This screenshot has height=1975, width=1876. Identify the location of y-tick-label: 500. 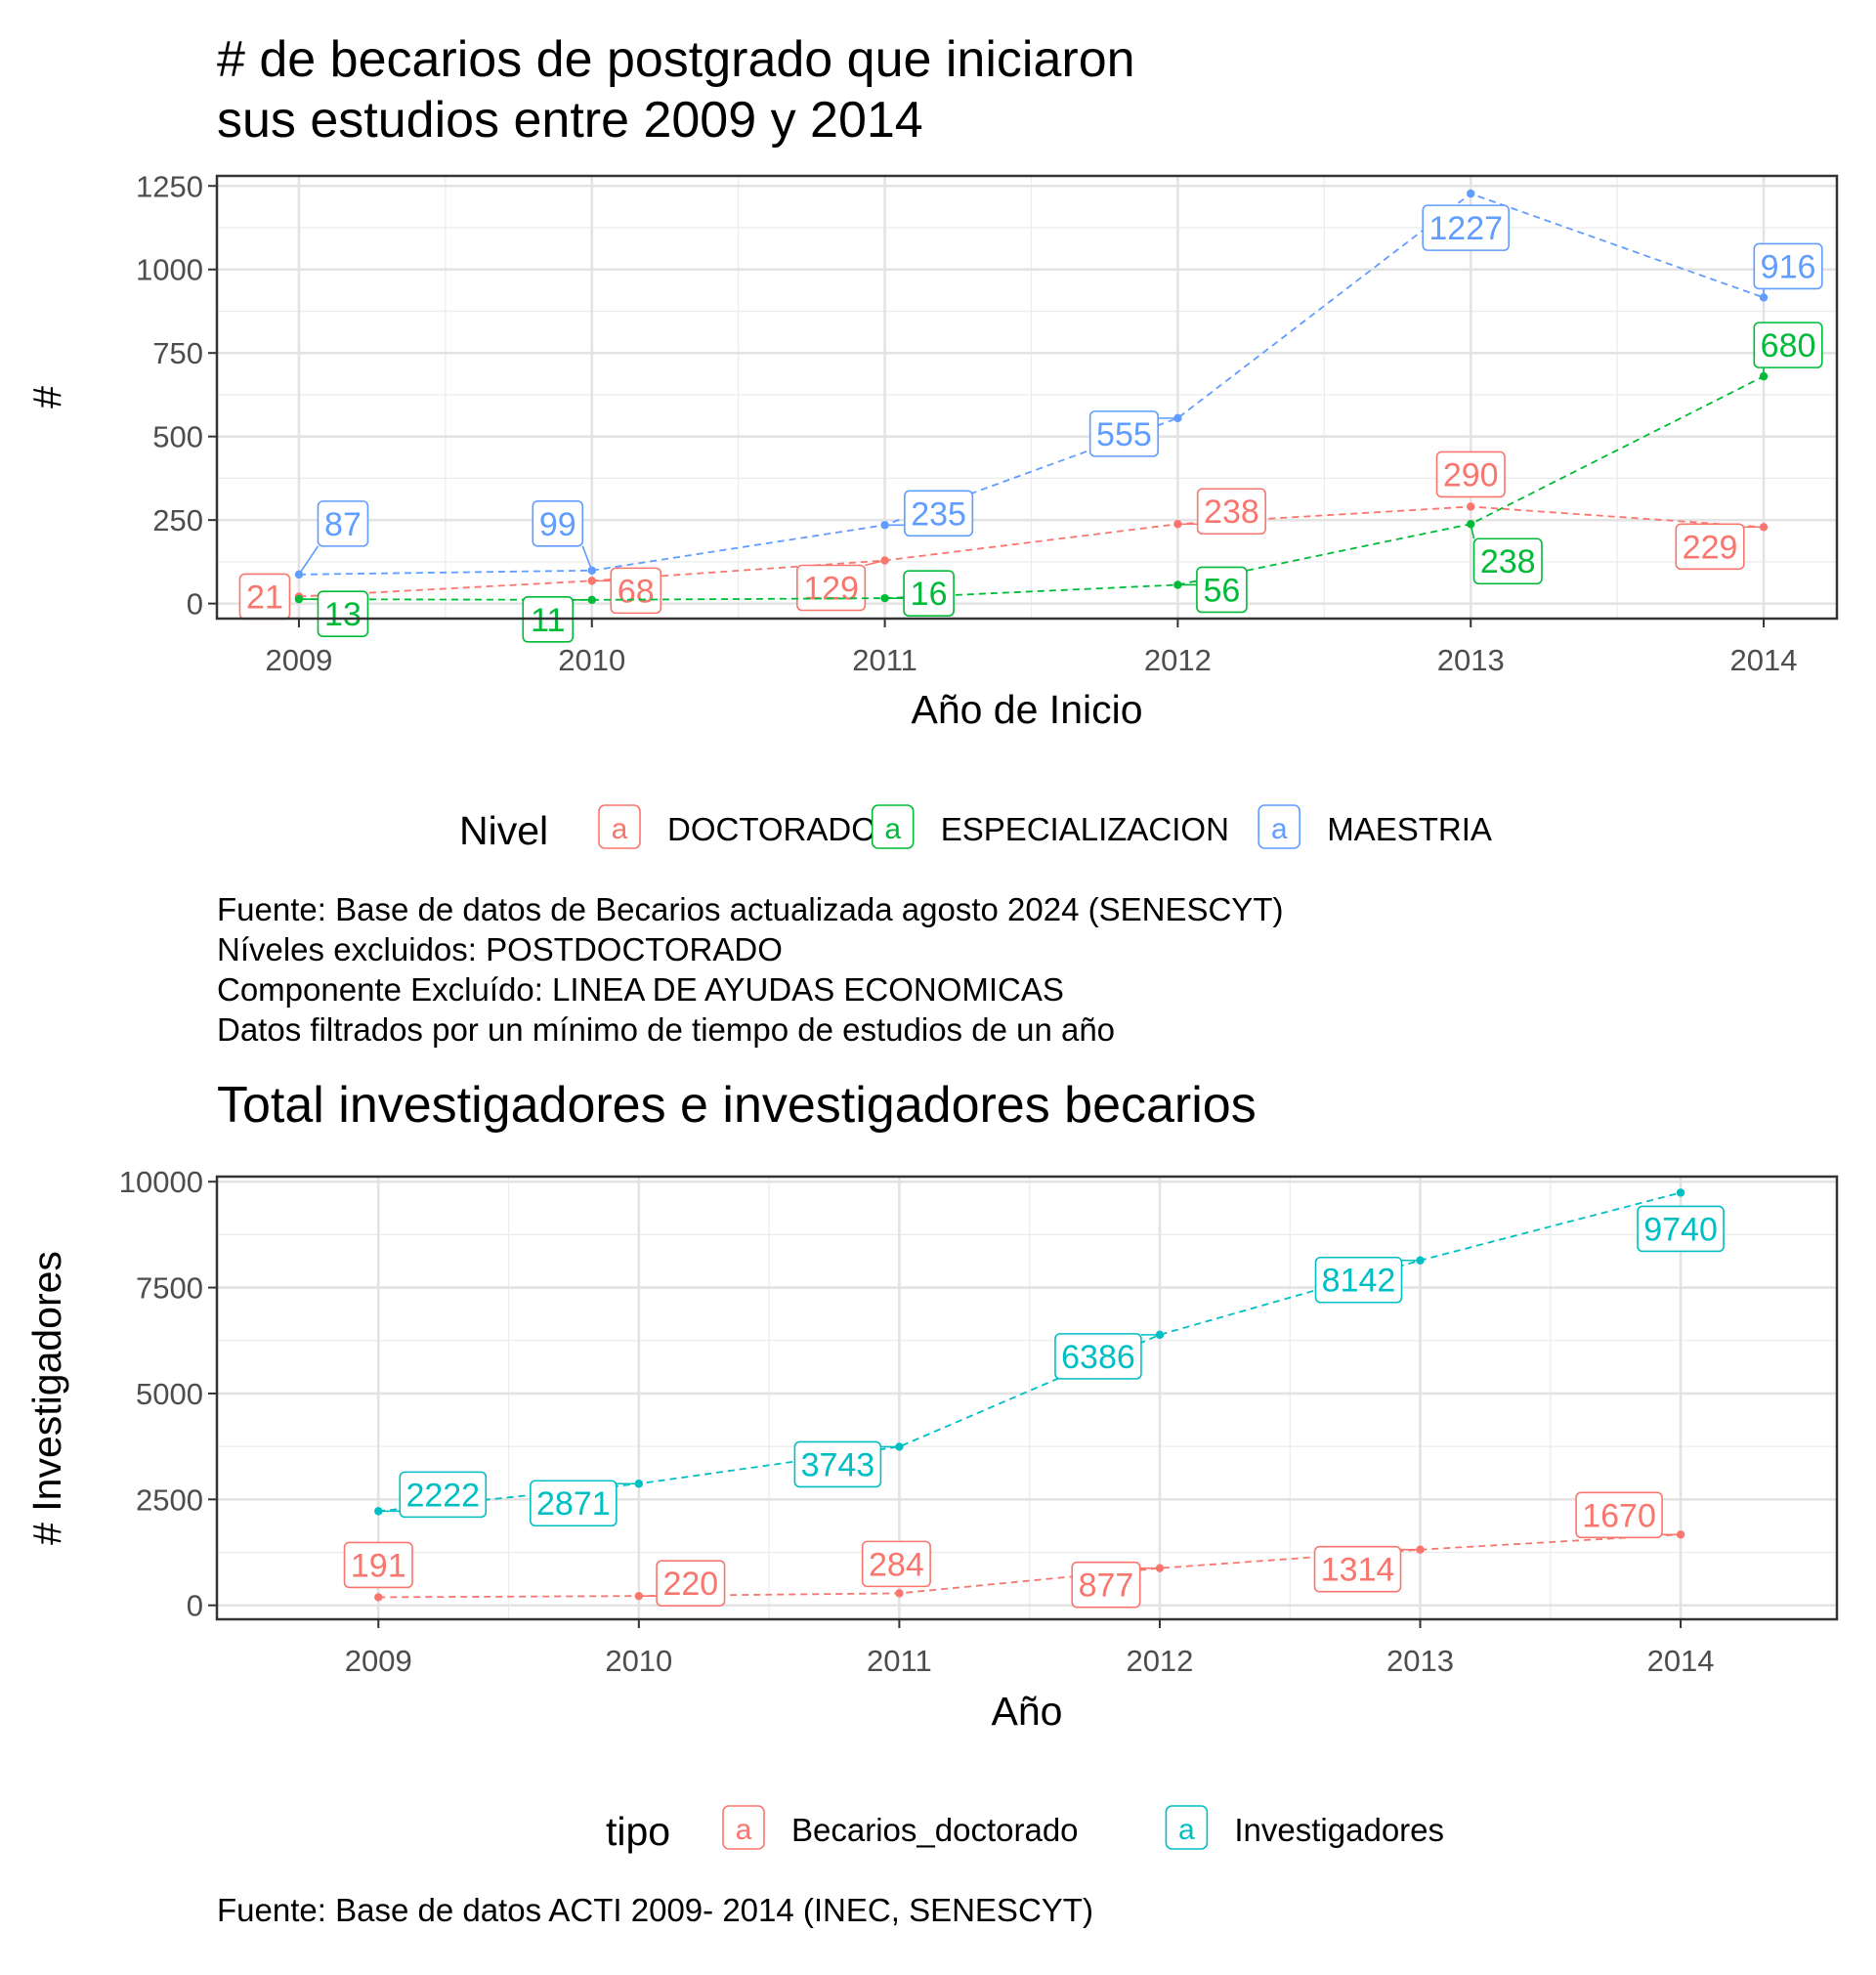
(177, 437).